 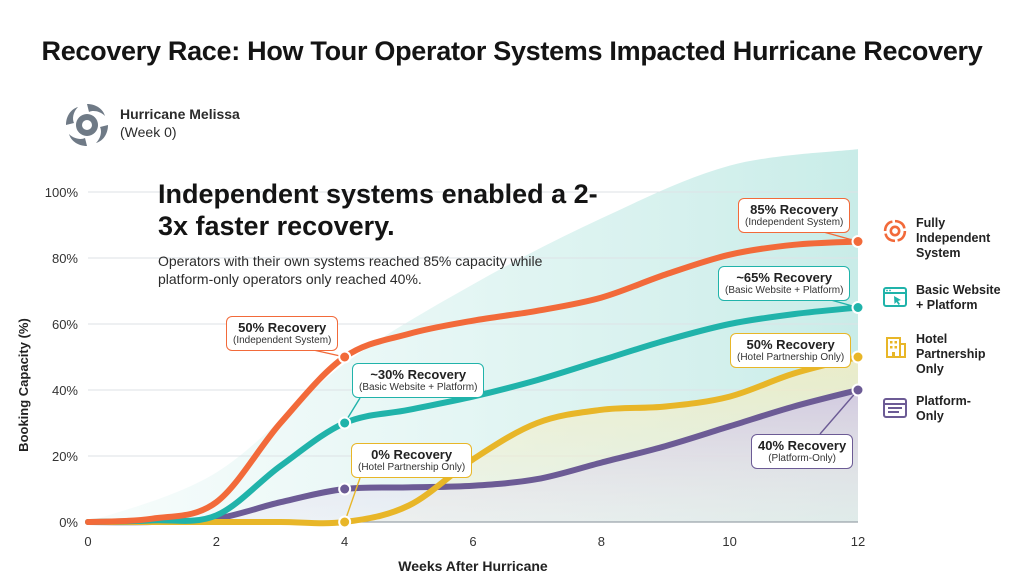 I want to click on legend-item-independent: Fully Independent System, so click(x=952, y=239).